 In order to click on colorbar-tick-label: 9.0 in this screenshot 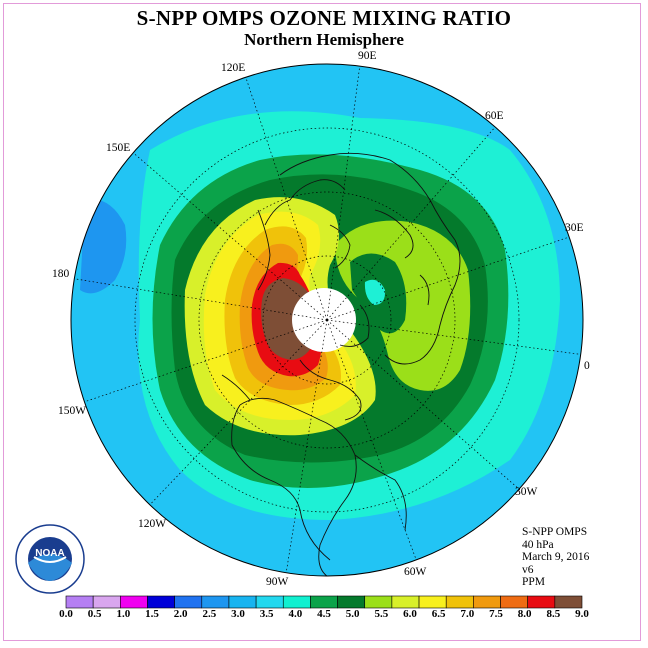, I will do `click(582, 614)`.